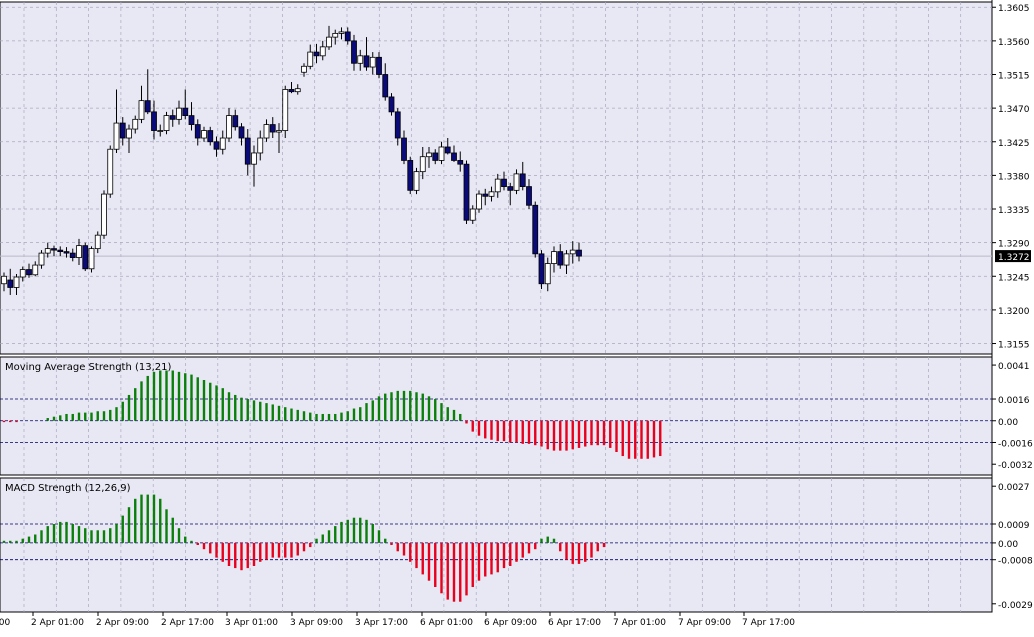 Image resolution: width=1034 pixels, height=637 pixels. I want to click on current-price-label: 1.3272, so click(1014, 258).